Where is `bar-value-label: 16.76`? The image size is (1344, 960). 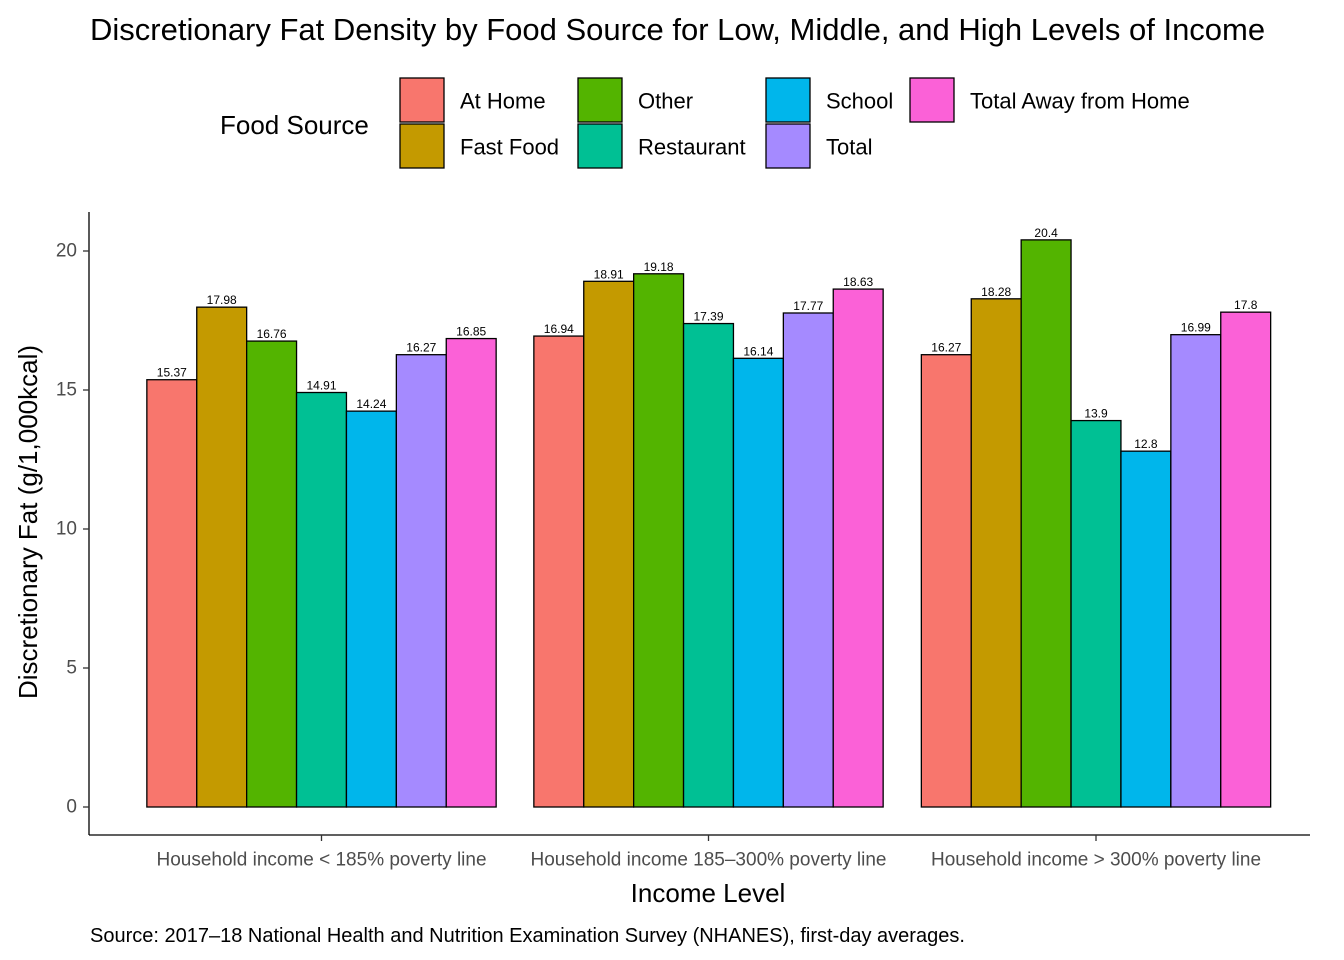
bar-value-label: 16.76 is located at coordinates (272, 334).